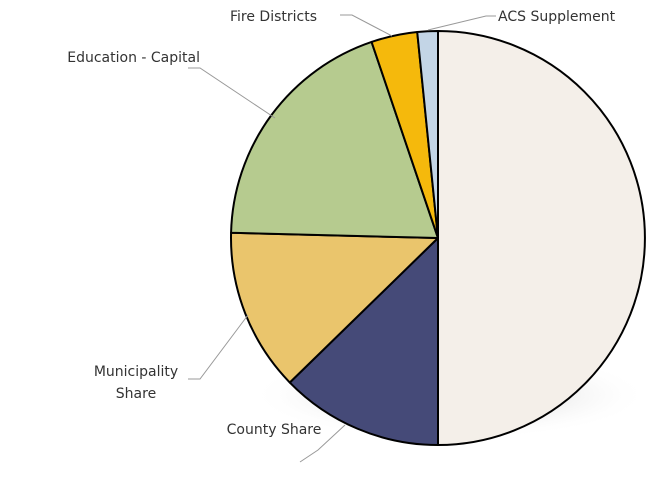 The height and width of the screenshot is (494, 667). I want to click on slice-label: Education - Capital, so click(133, 58).